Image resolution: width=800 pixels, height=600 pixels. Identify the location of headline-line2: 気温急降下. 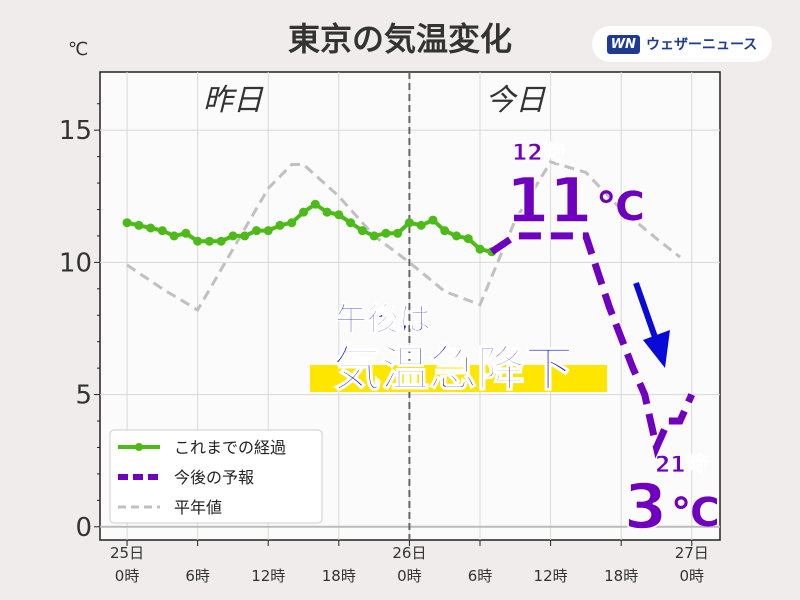
(453, 369).